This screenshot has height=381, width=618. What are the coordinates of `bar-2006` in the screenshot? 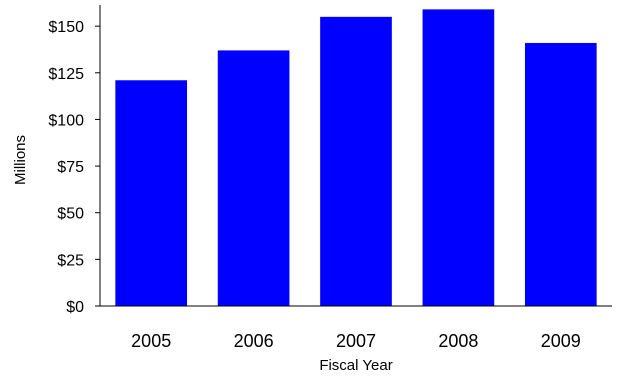 It's located at (253, 178).